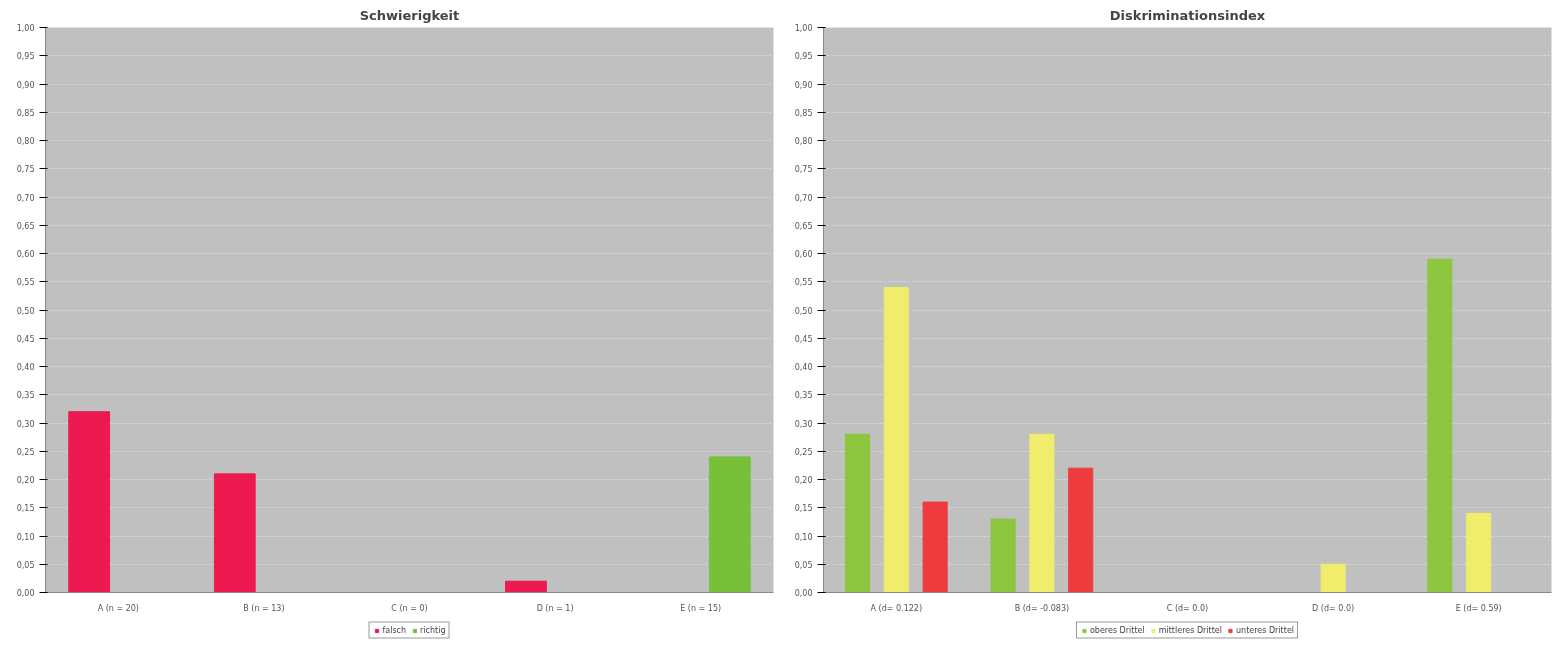 This screenshot has width=1560, height=653. I want to click on legend-label: mittleres Drittel, so click(1190, 630).